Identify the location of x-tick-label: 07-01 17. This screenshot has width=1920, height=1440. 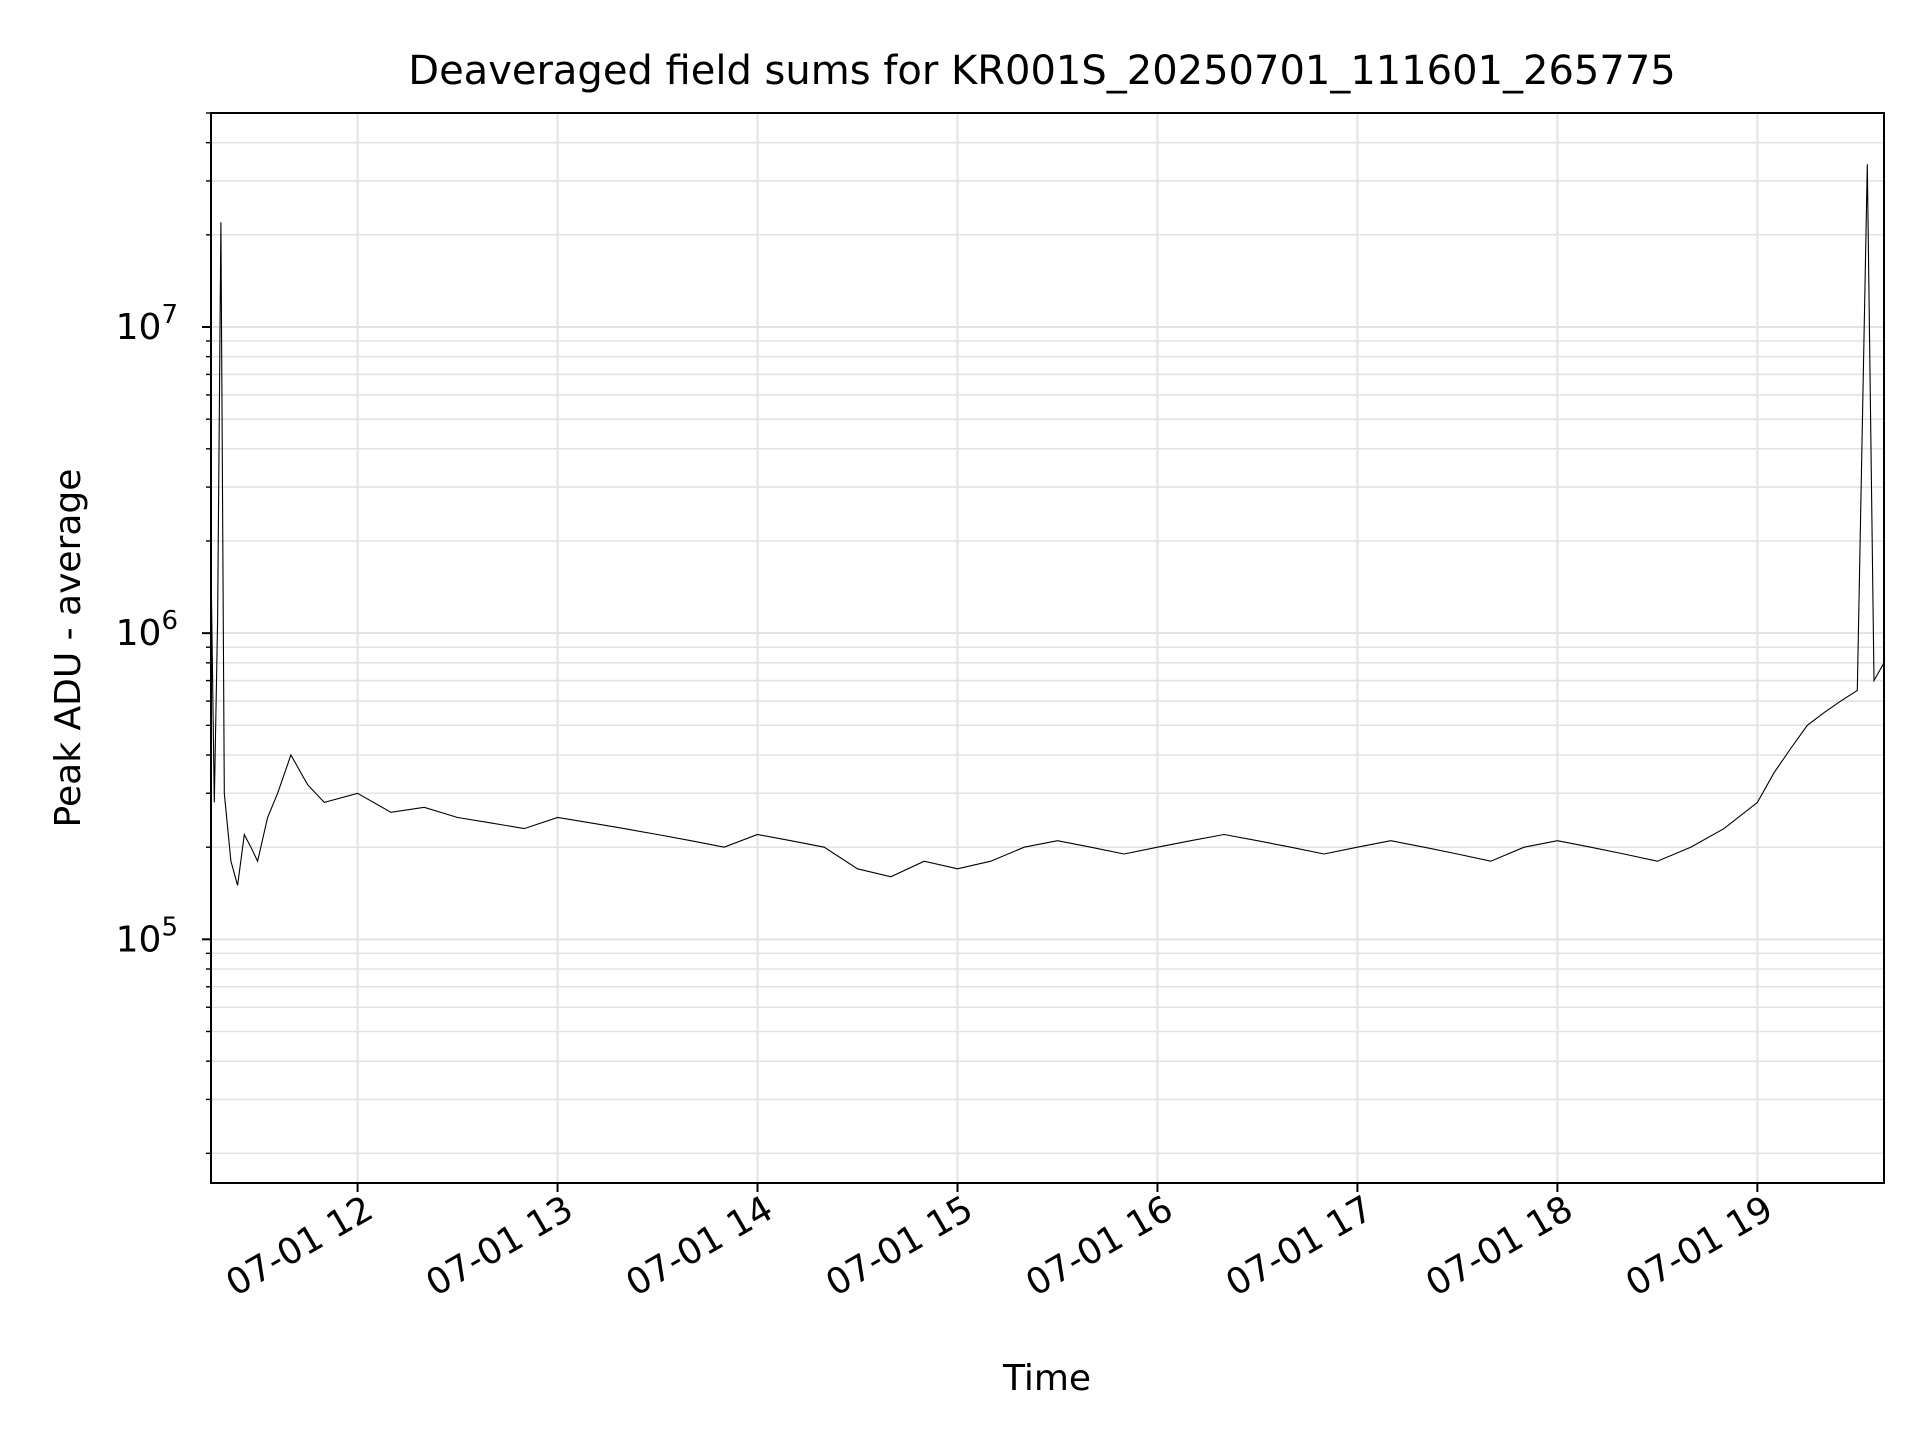
(1299, 1246).